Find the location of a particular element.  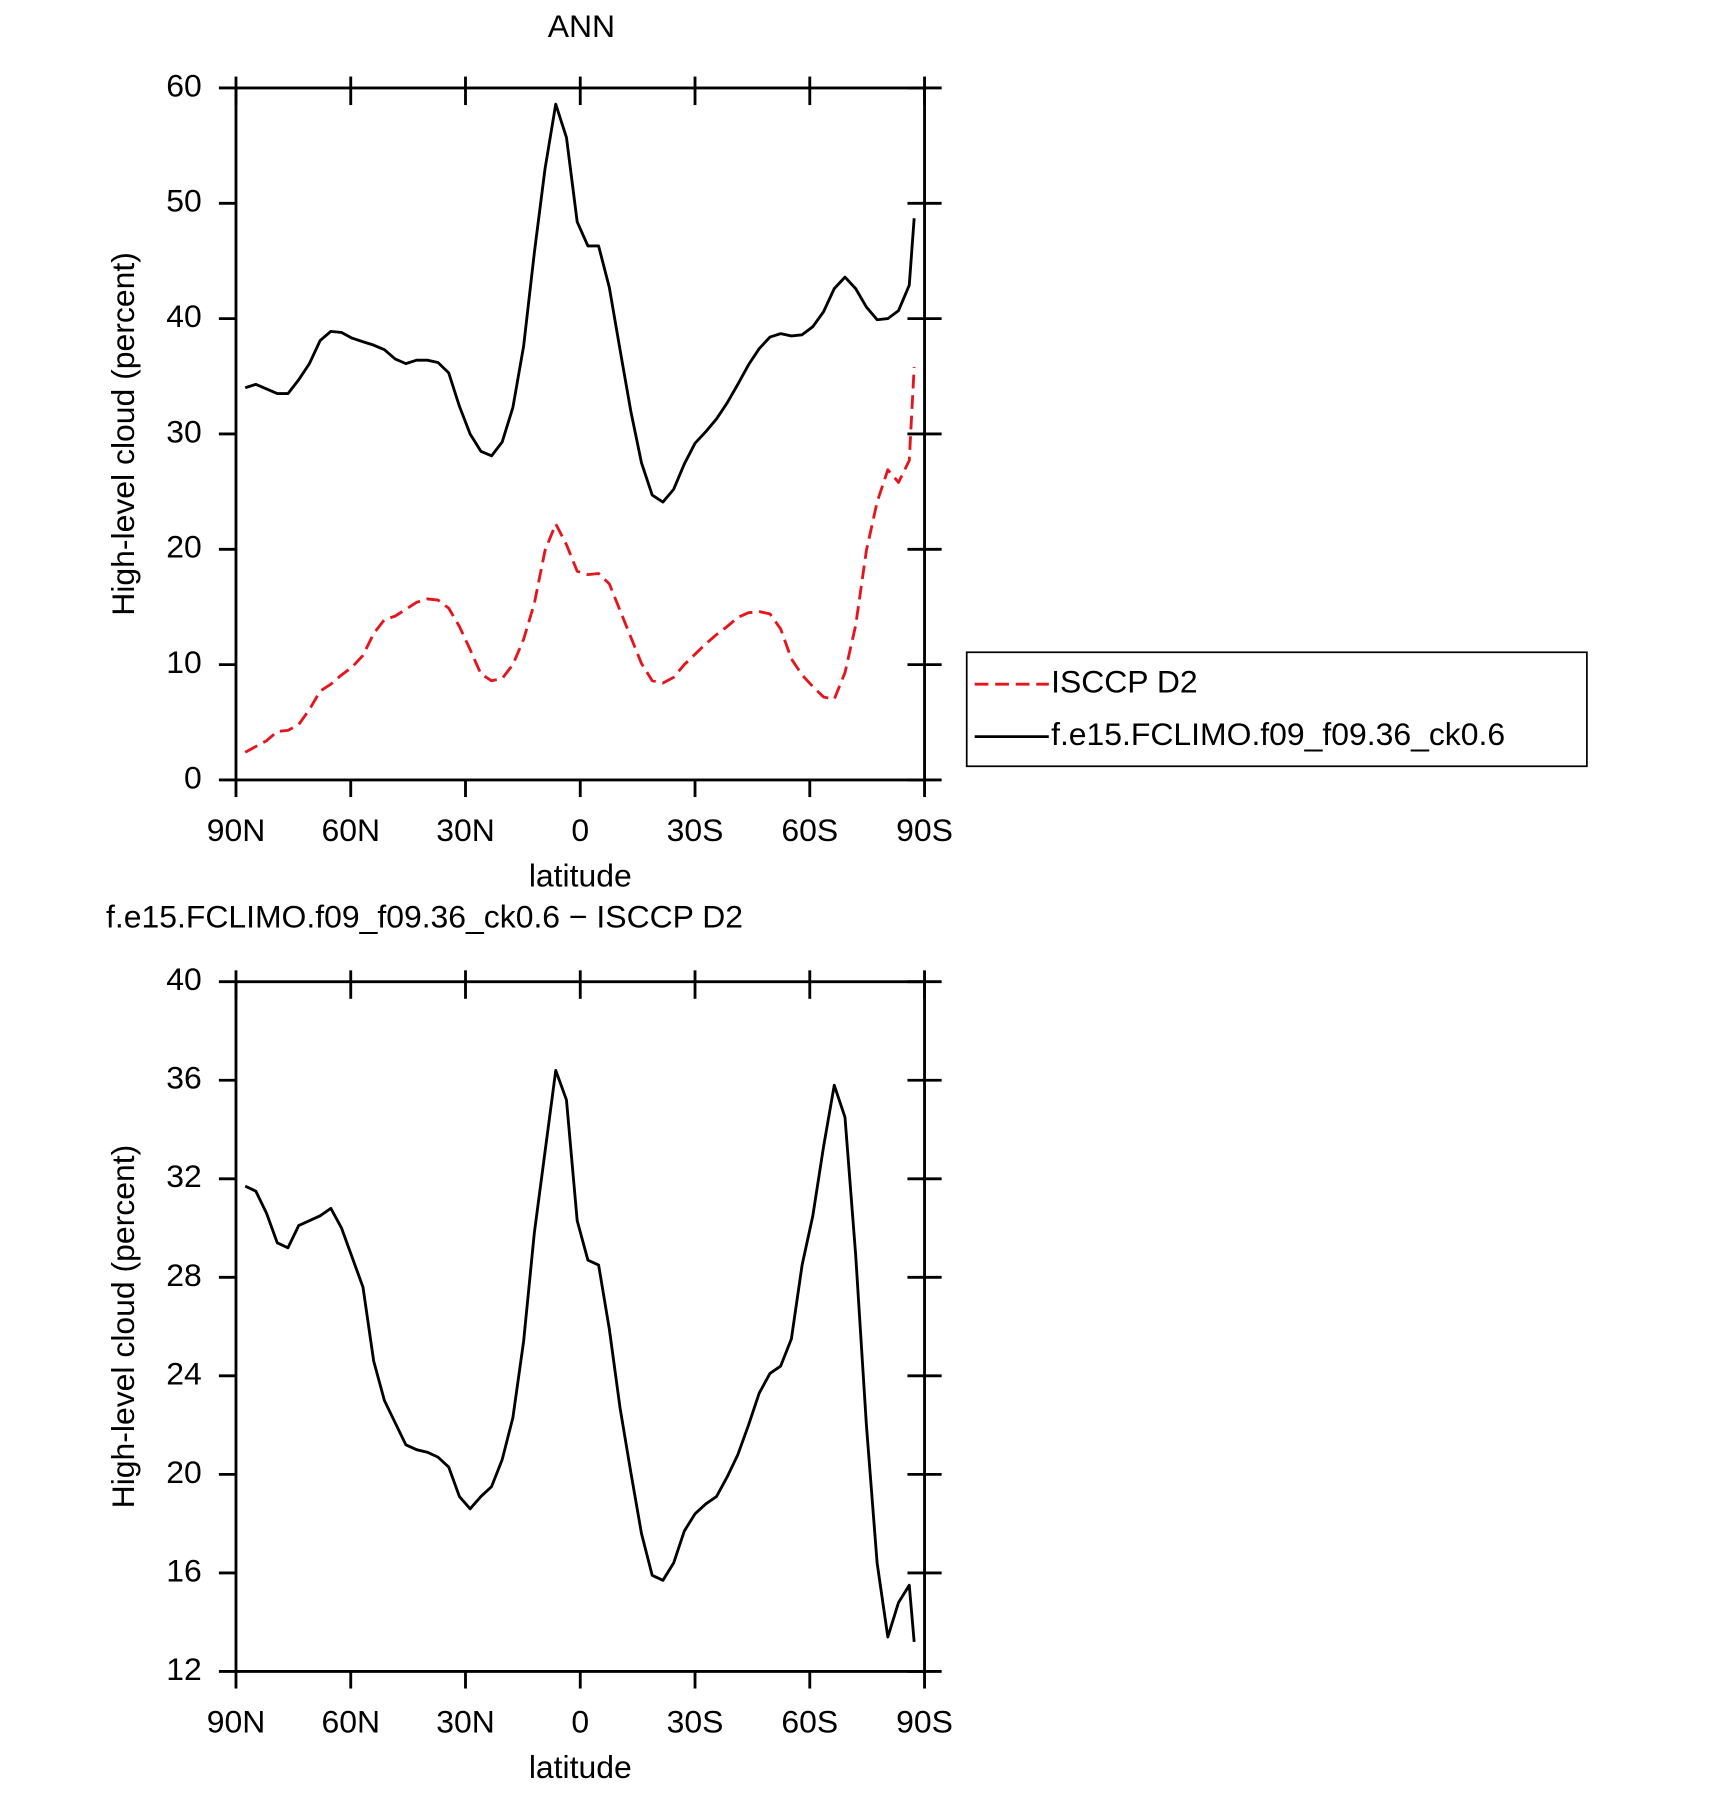

chart-title: f.e15.FCLIMO.f09_f09.36_ck0.6 − ISCCP D2 is located at coordinates (424, 916).